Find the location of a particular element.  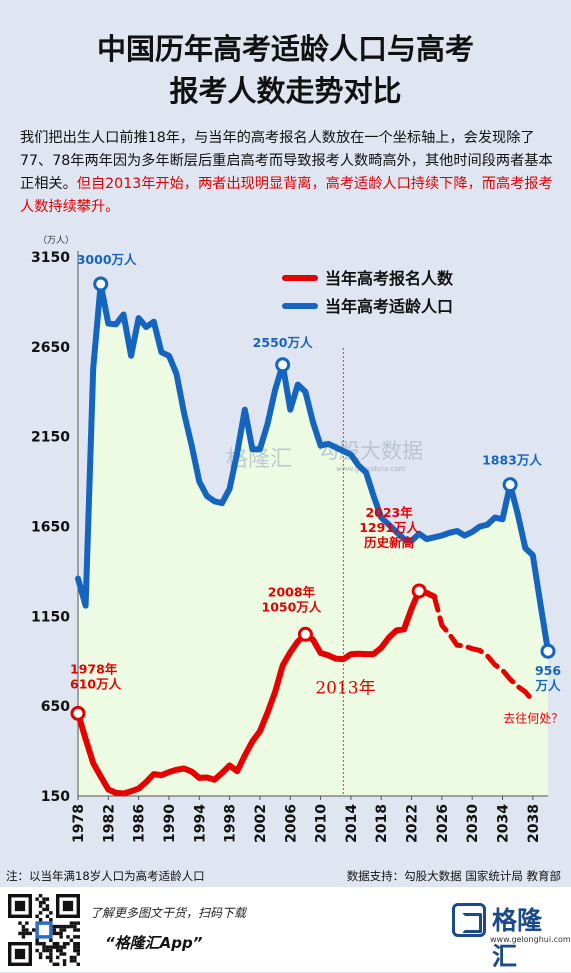

y-tick-label: 1150 is located at coordinates (50, 617).